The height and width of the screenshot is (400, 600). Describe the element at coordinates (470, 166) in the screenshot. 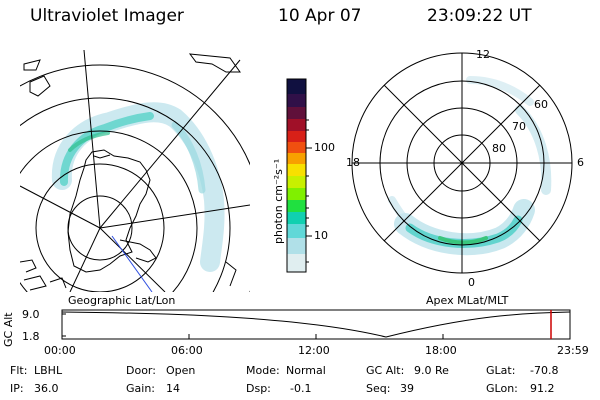

I see `auroral-emission-right` at that location.